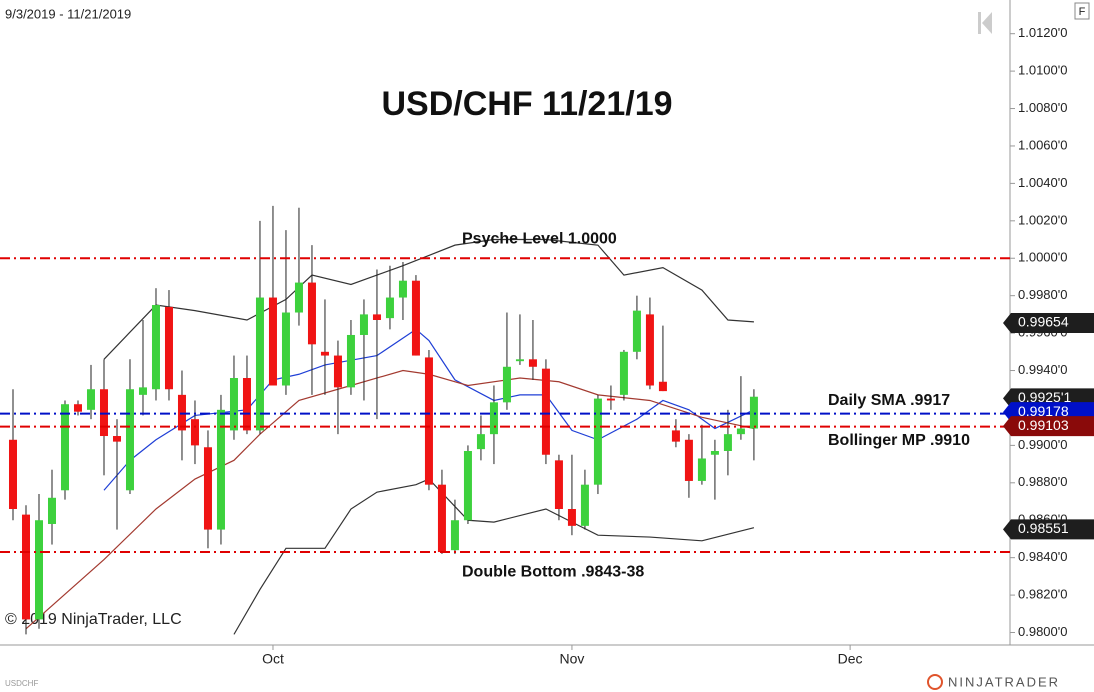 Image resolution: width=1094 pixels, height=692 pixels. What do you see at coordinates (1042, 631) in the screenshot?
I see `y-tick-label: 0.9800'0` at bounding box center [1042, 631].